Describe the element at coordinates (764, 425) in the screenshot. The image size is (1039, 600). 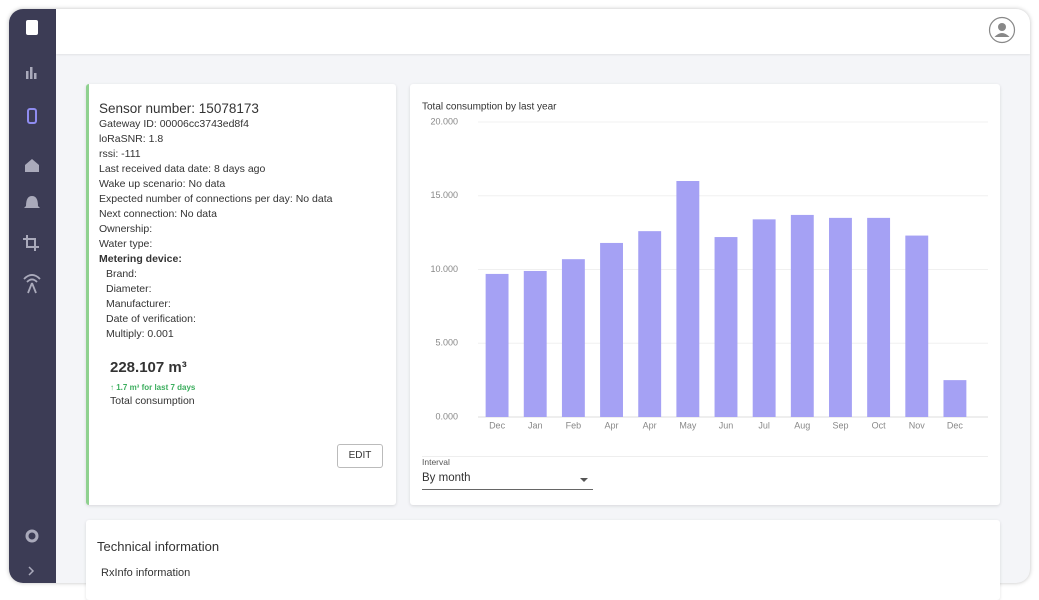
I see `x-tick-label: Jul` at that location.